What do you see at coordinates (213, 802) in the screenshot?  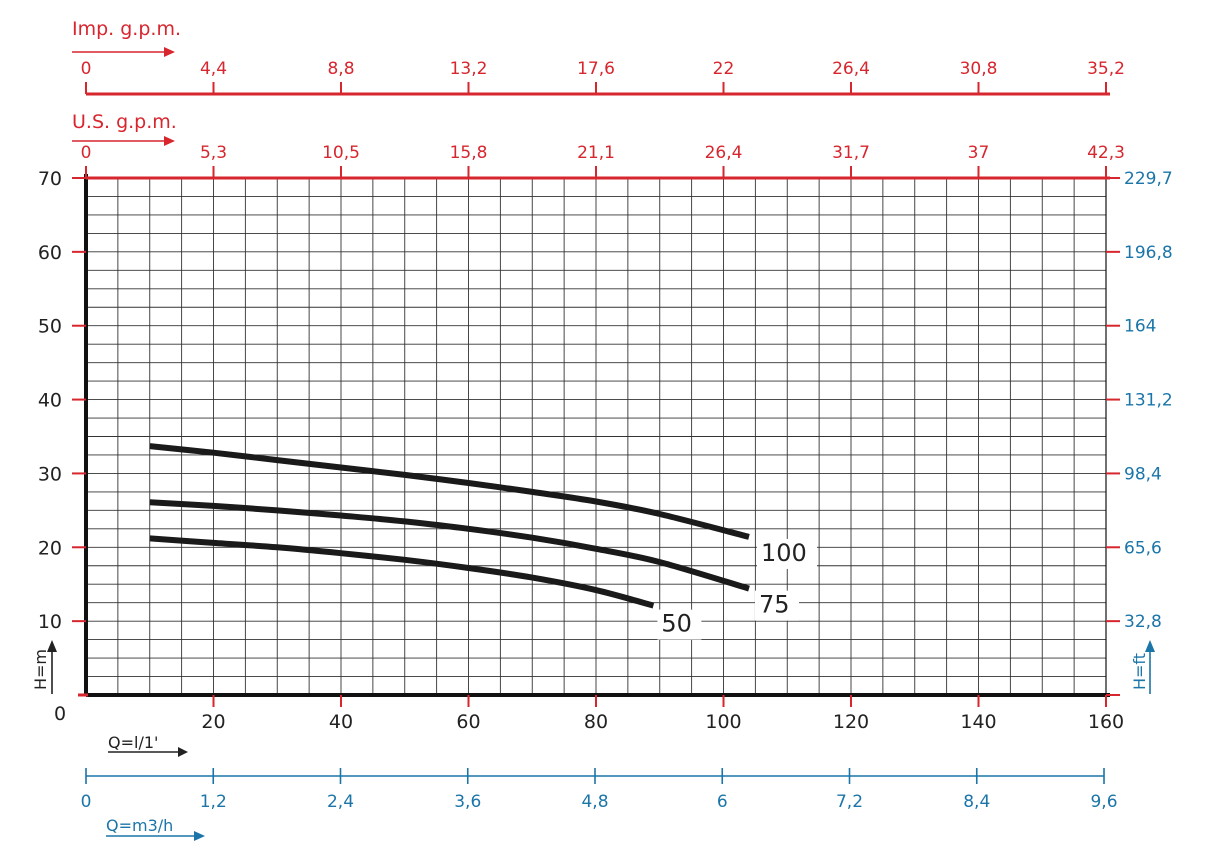 I see `m3h-tick-label: 1,2` at bounding box center [213, 802].